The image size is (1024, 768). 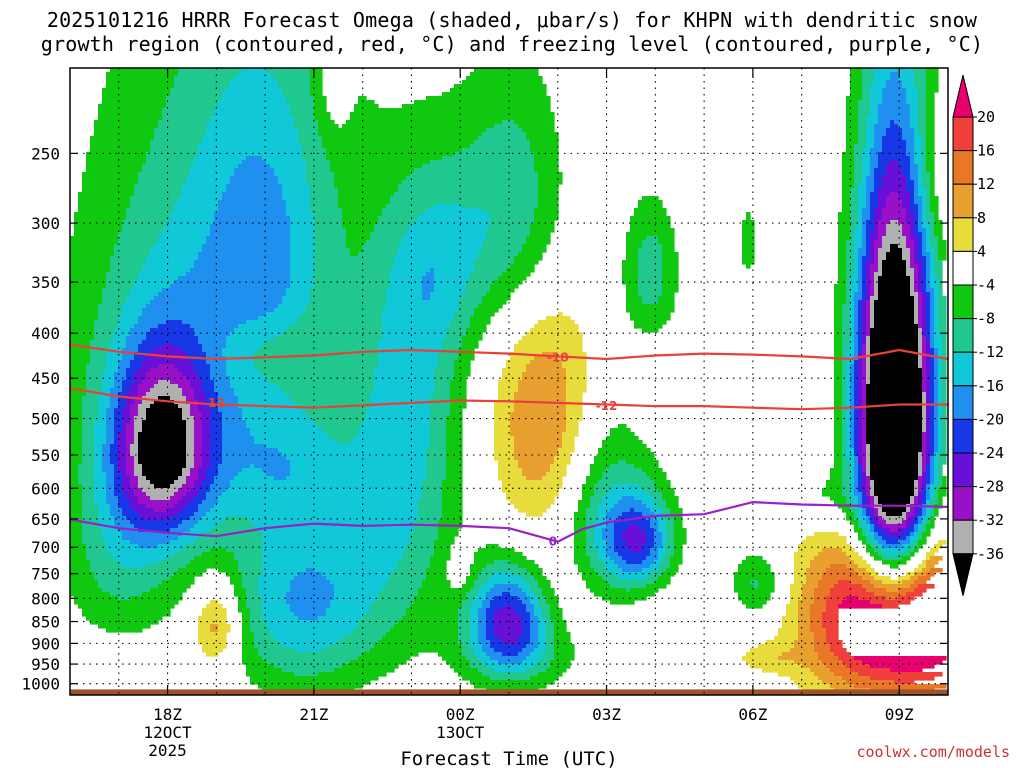 What do you see at coordinates (963, 201) in the screenshot?
I see `colorbar-segment` at bounding box center [963, 201].